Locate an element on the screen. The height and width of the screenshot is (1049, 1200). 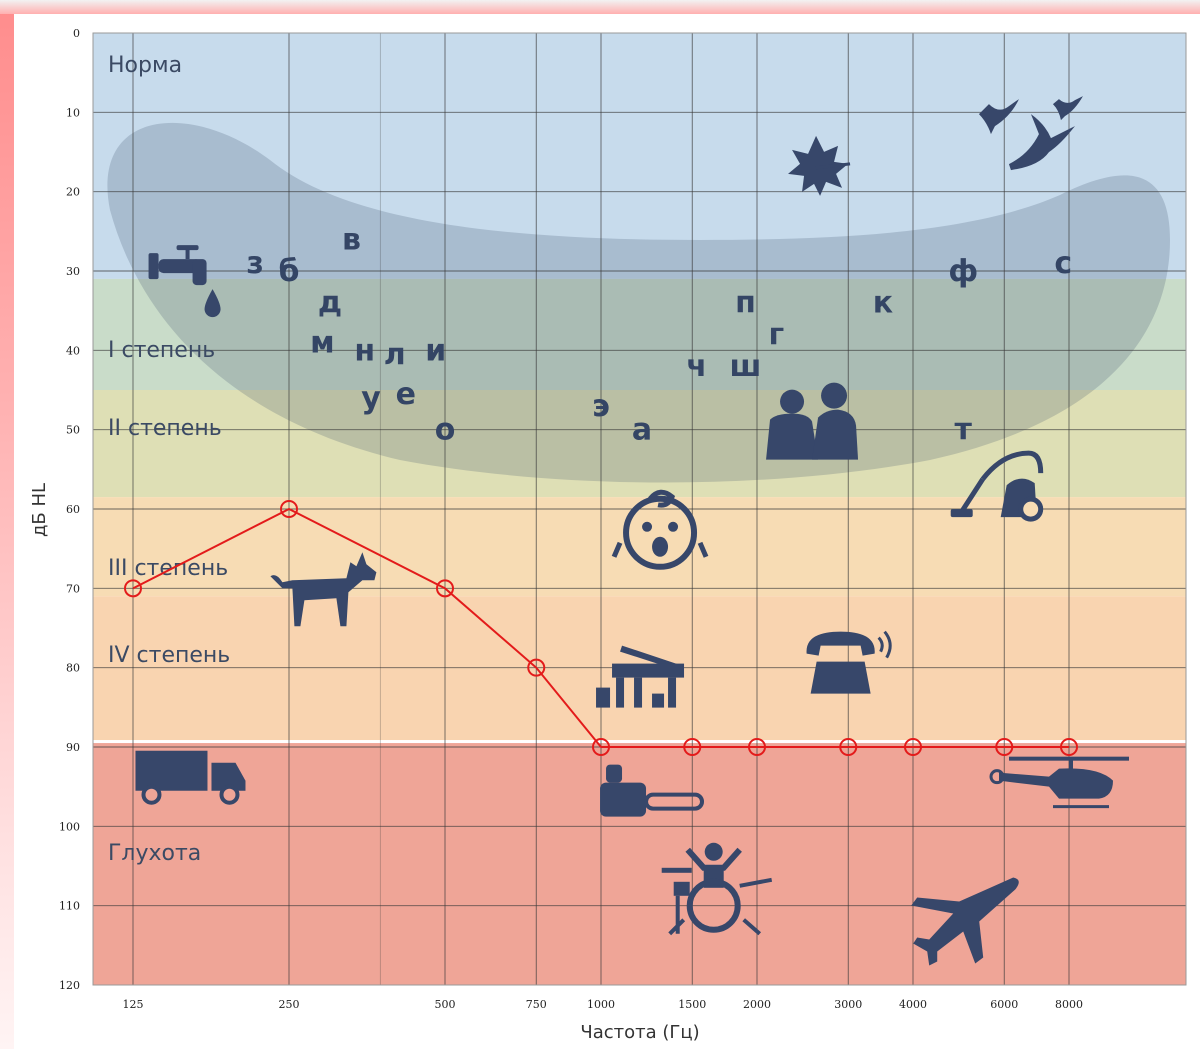
speech-letters: в з бдм н л и у ео эа пг ч ш к ф с т is located at coordinates (659, 334).